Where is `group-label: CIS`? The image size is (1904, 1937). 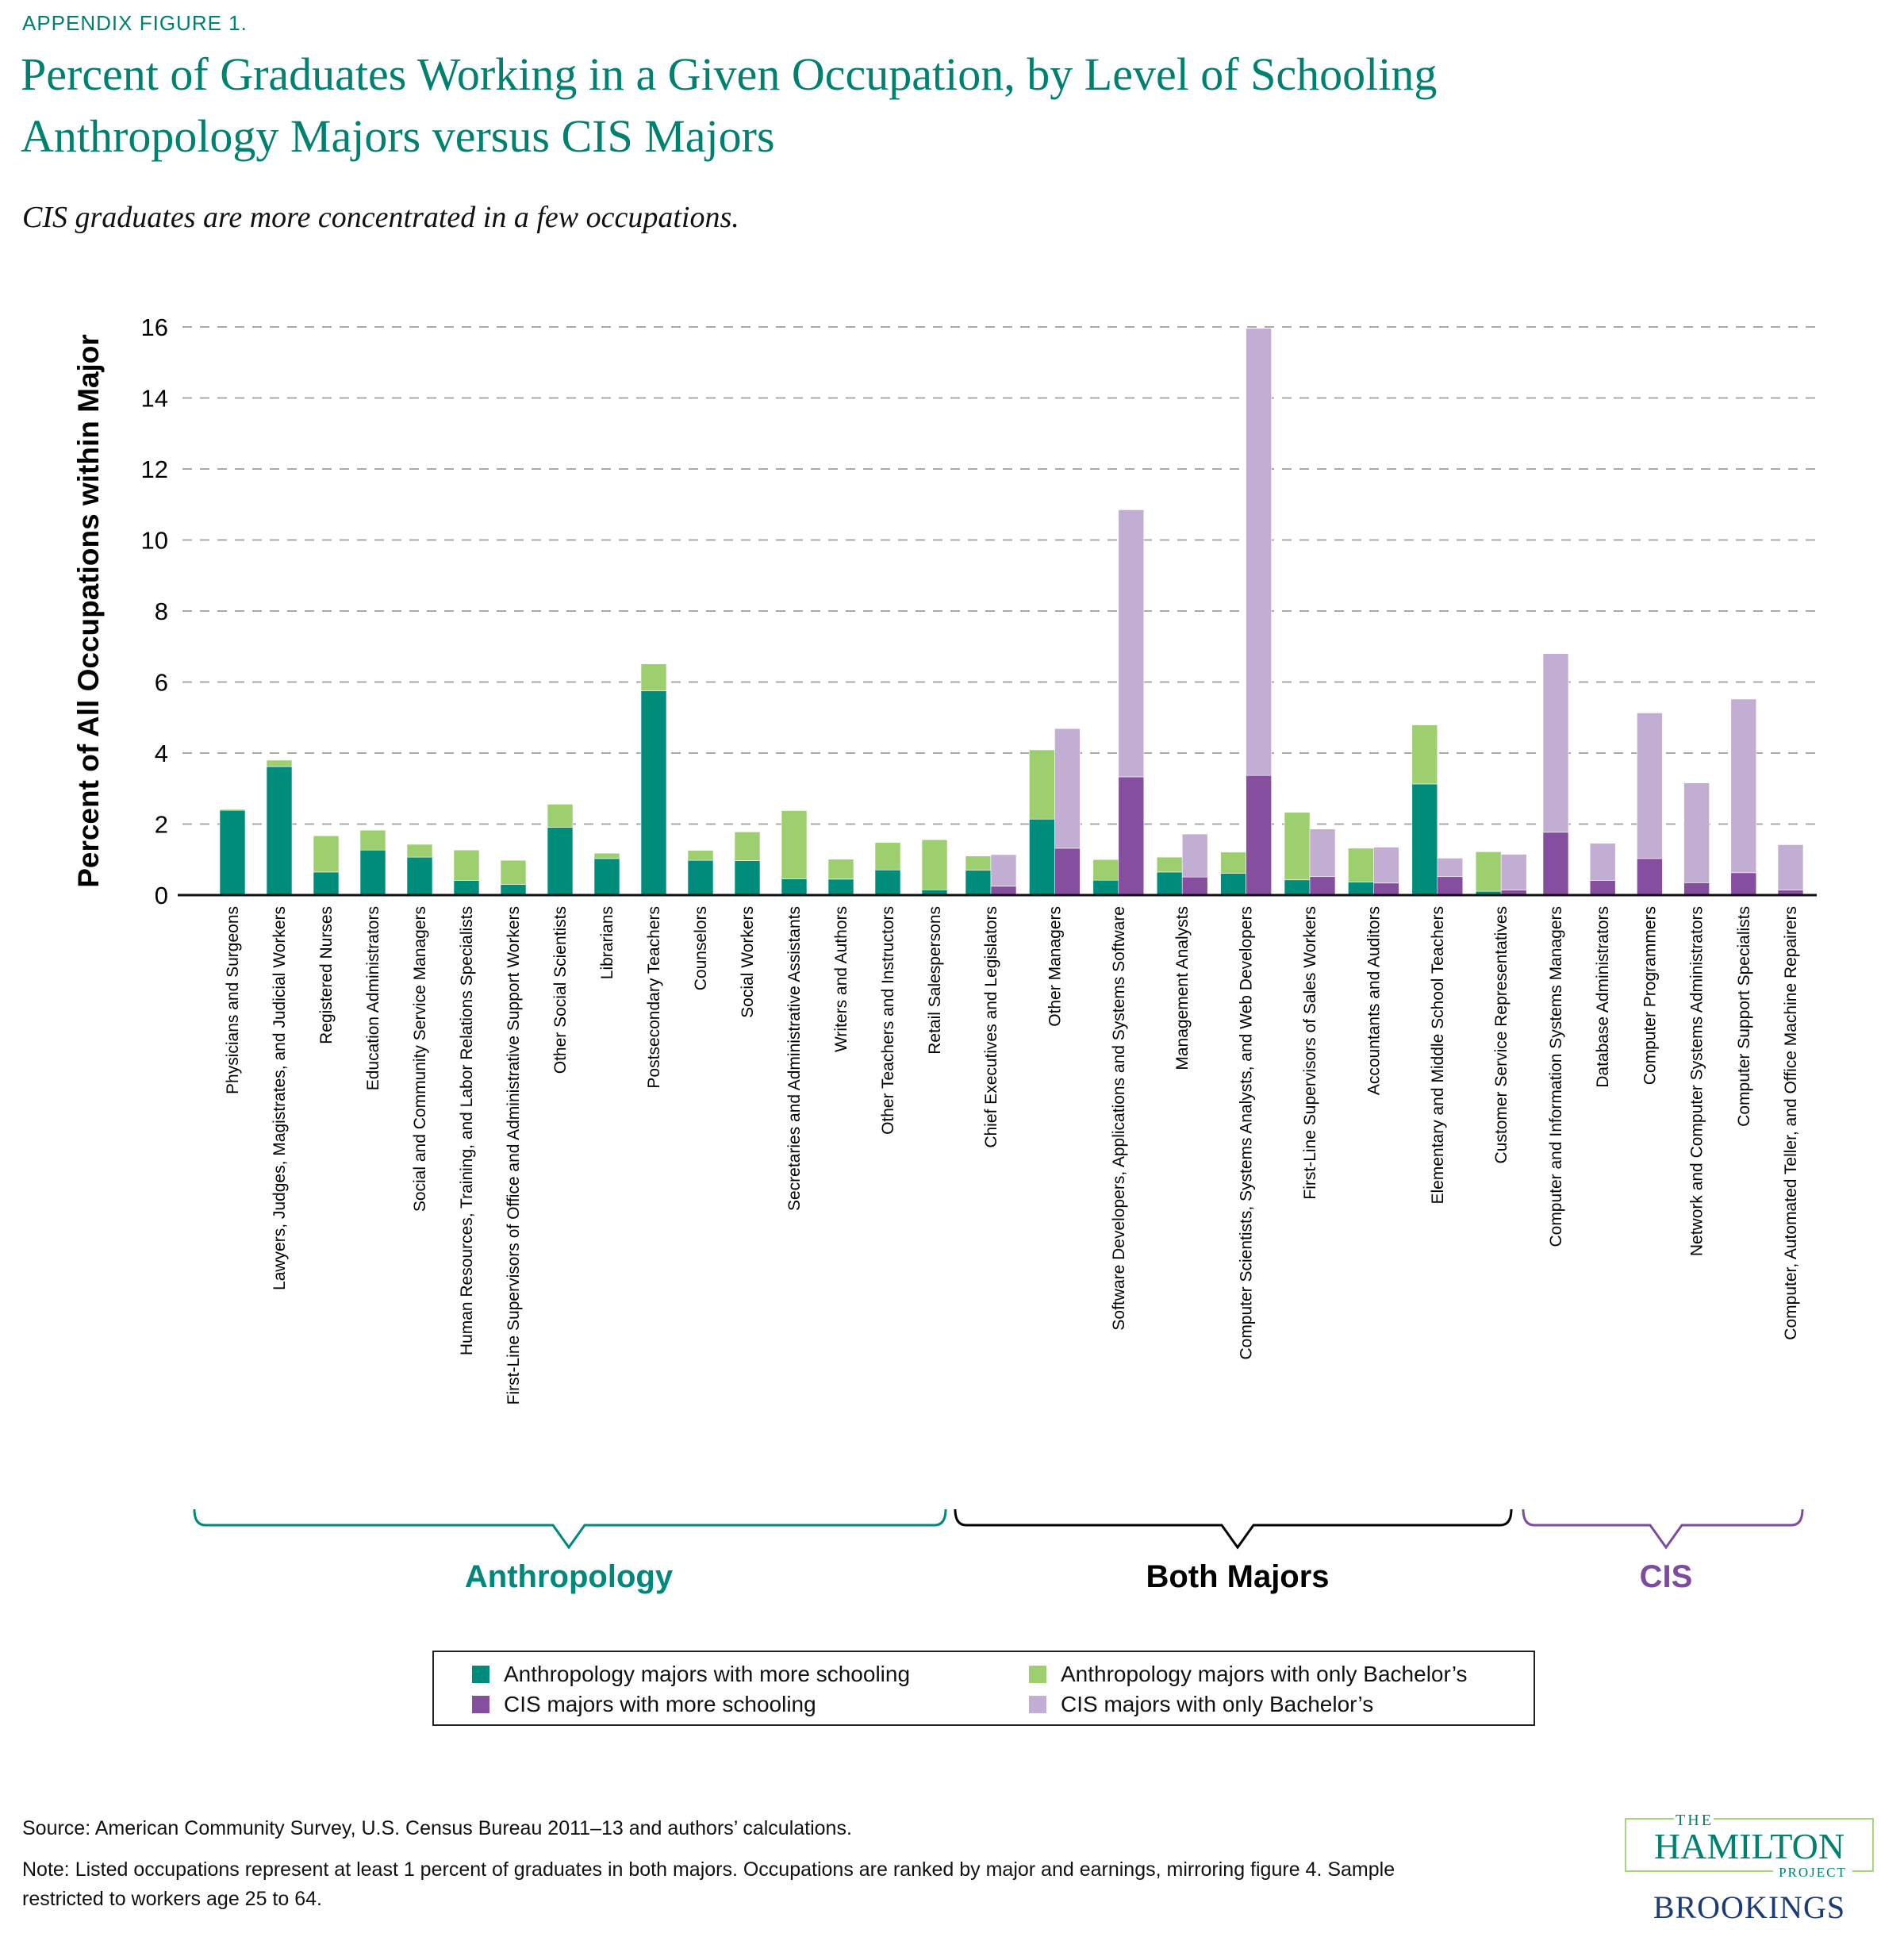
group-label: CIS is located at coordinates (1666, 1576).